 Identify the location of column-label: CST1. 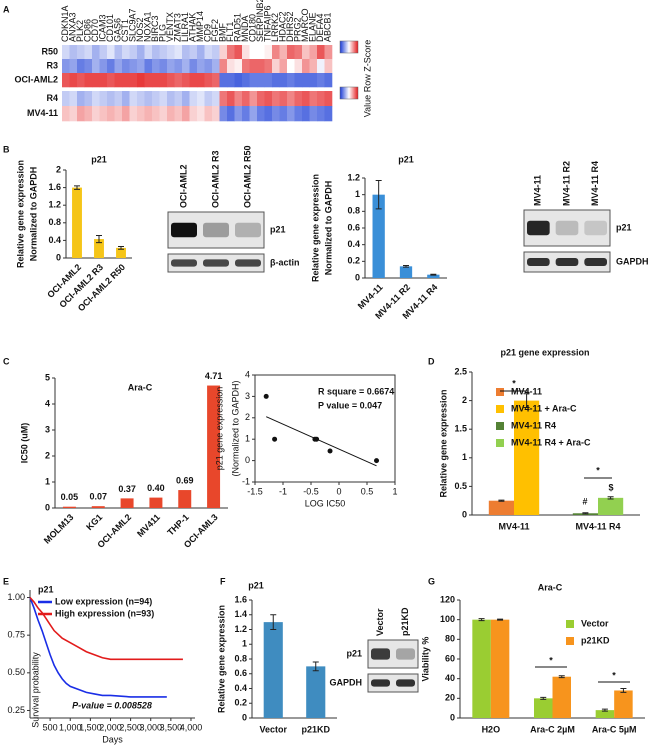
(125, 30).